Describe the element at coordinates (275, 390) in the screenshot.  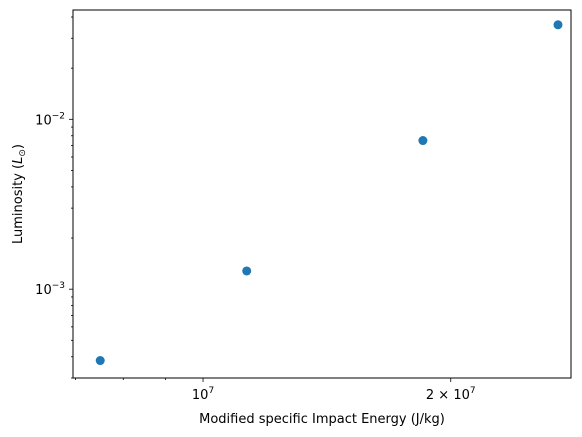
I see `x-ticks: 107 2 × 107` at that location.